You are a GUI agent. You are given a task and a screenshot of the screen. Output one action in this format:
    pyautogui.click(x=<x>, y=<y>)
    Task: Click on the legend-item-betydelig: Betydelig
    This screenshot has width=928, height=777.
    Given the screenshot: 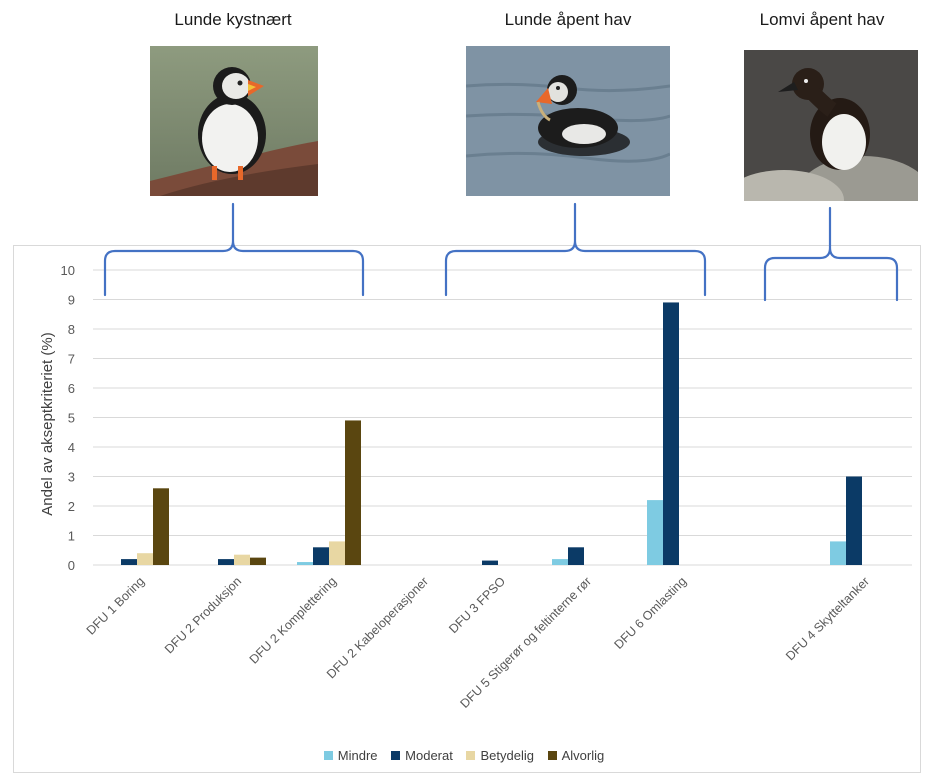 What is the action you would take?
    pyautogui.click(x=500, y=755)
    